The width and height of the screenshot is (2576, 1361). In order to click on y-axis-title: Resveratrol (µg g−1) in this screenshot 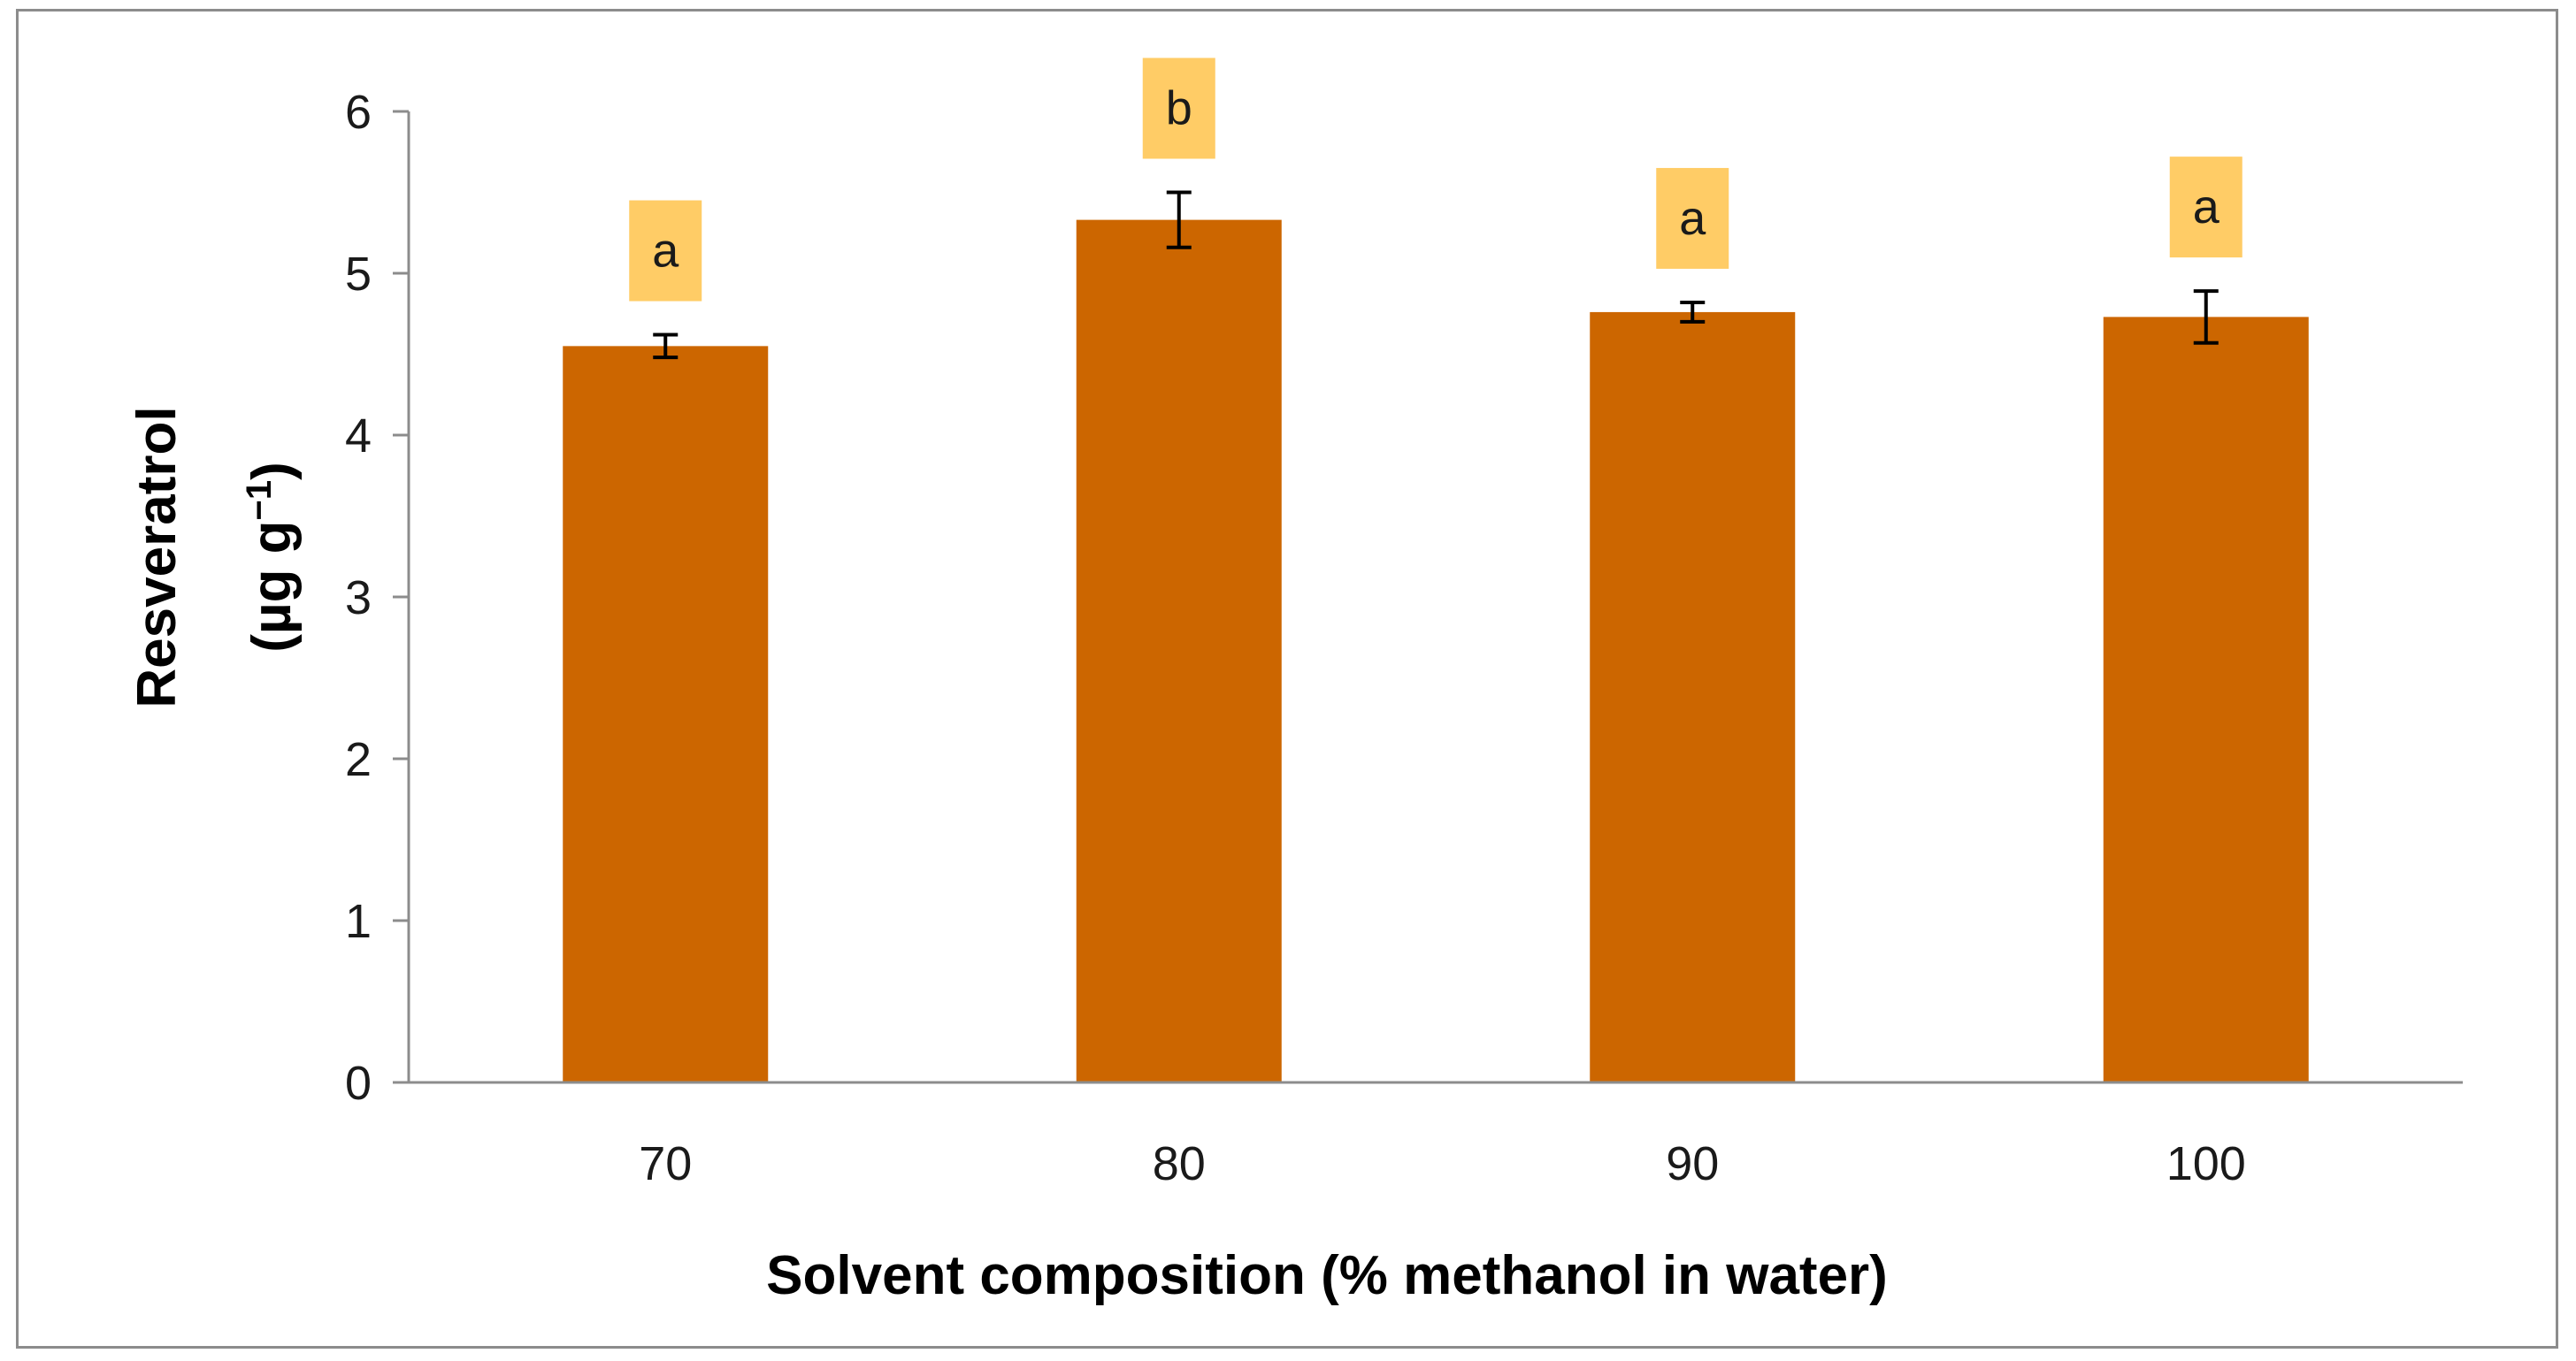, I will do `click(214, 556)`.